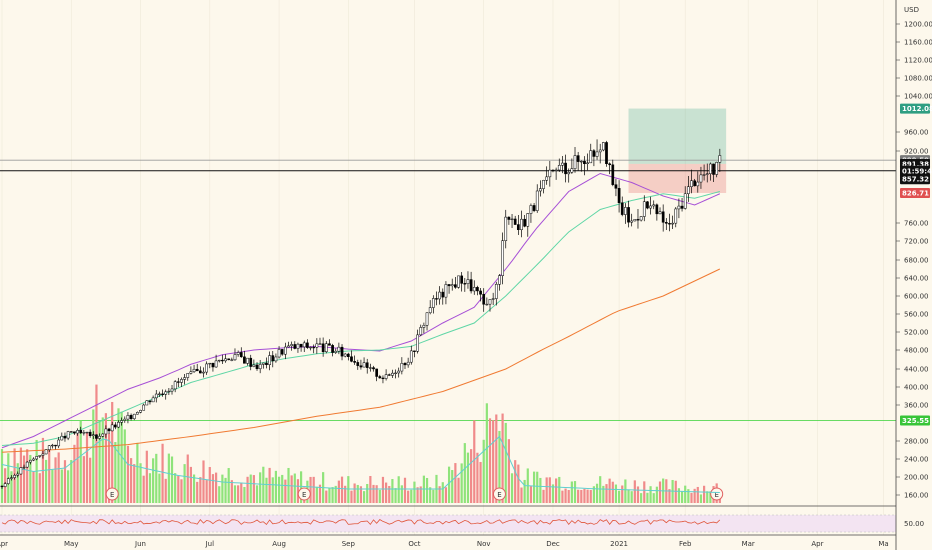  I want to click on earnings-marker-label: E, so click(304, 495).